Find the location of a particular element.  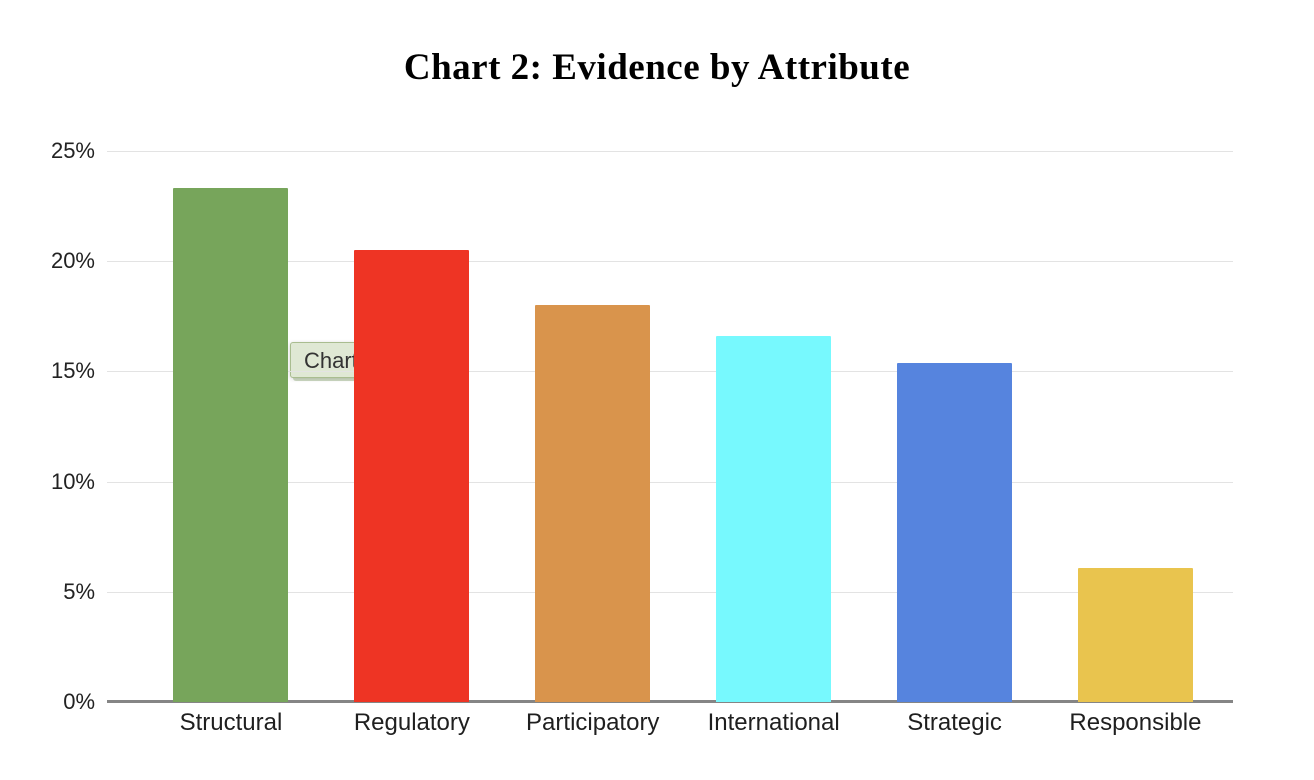

x-axis-line is located at coordinates (670, 701).